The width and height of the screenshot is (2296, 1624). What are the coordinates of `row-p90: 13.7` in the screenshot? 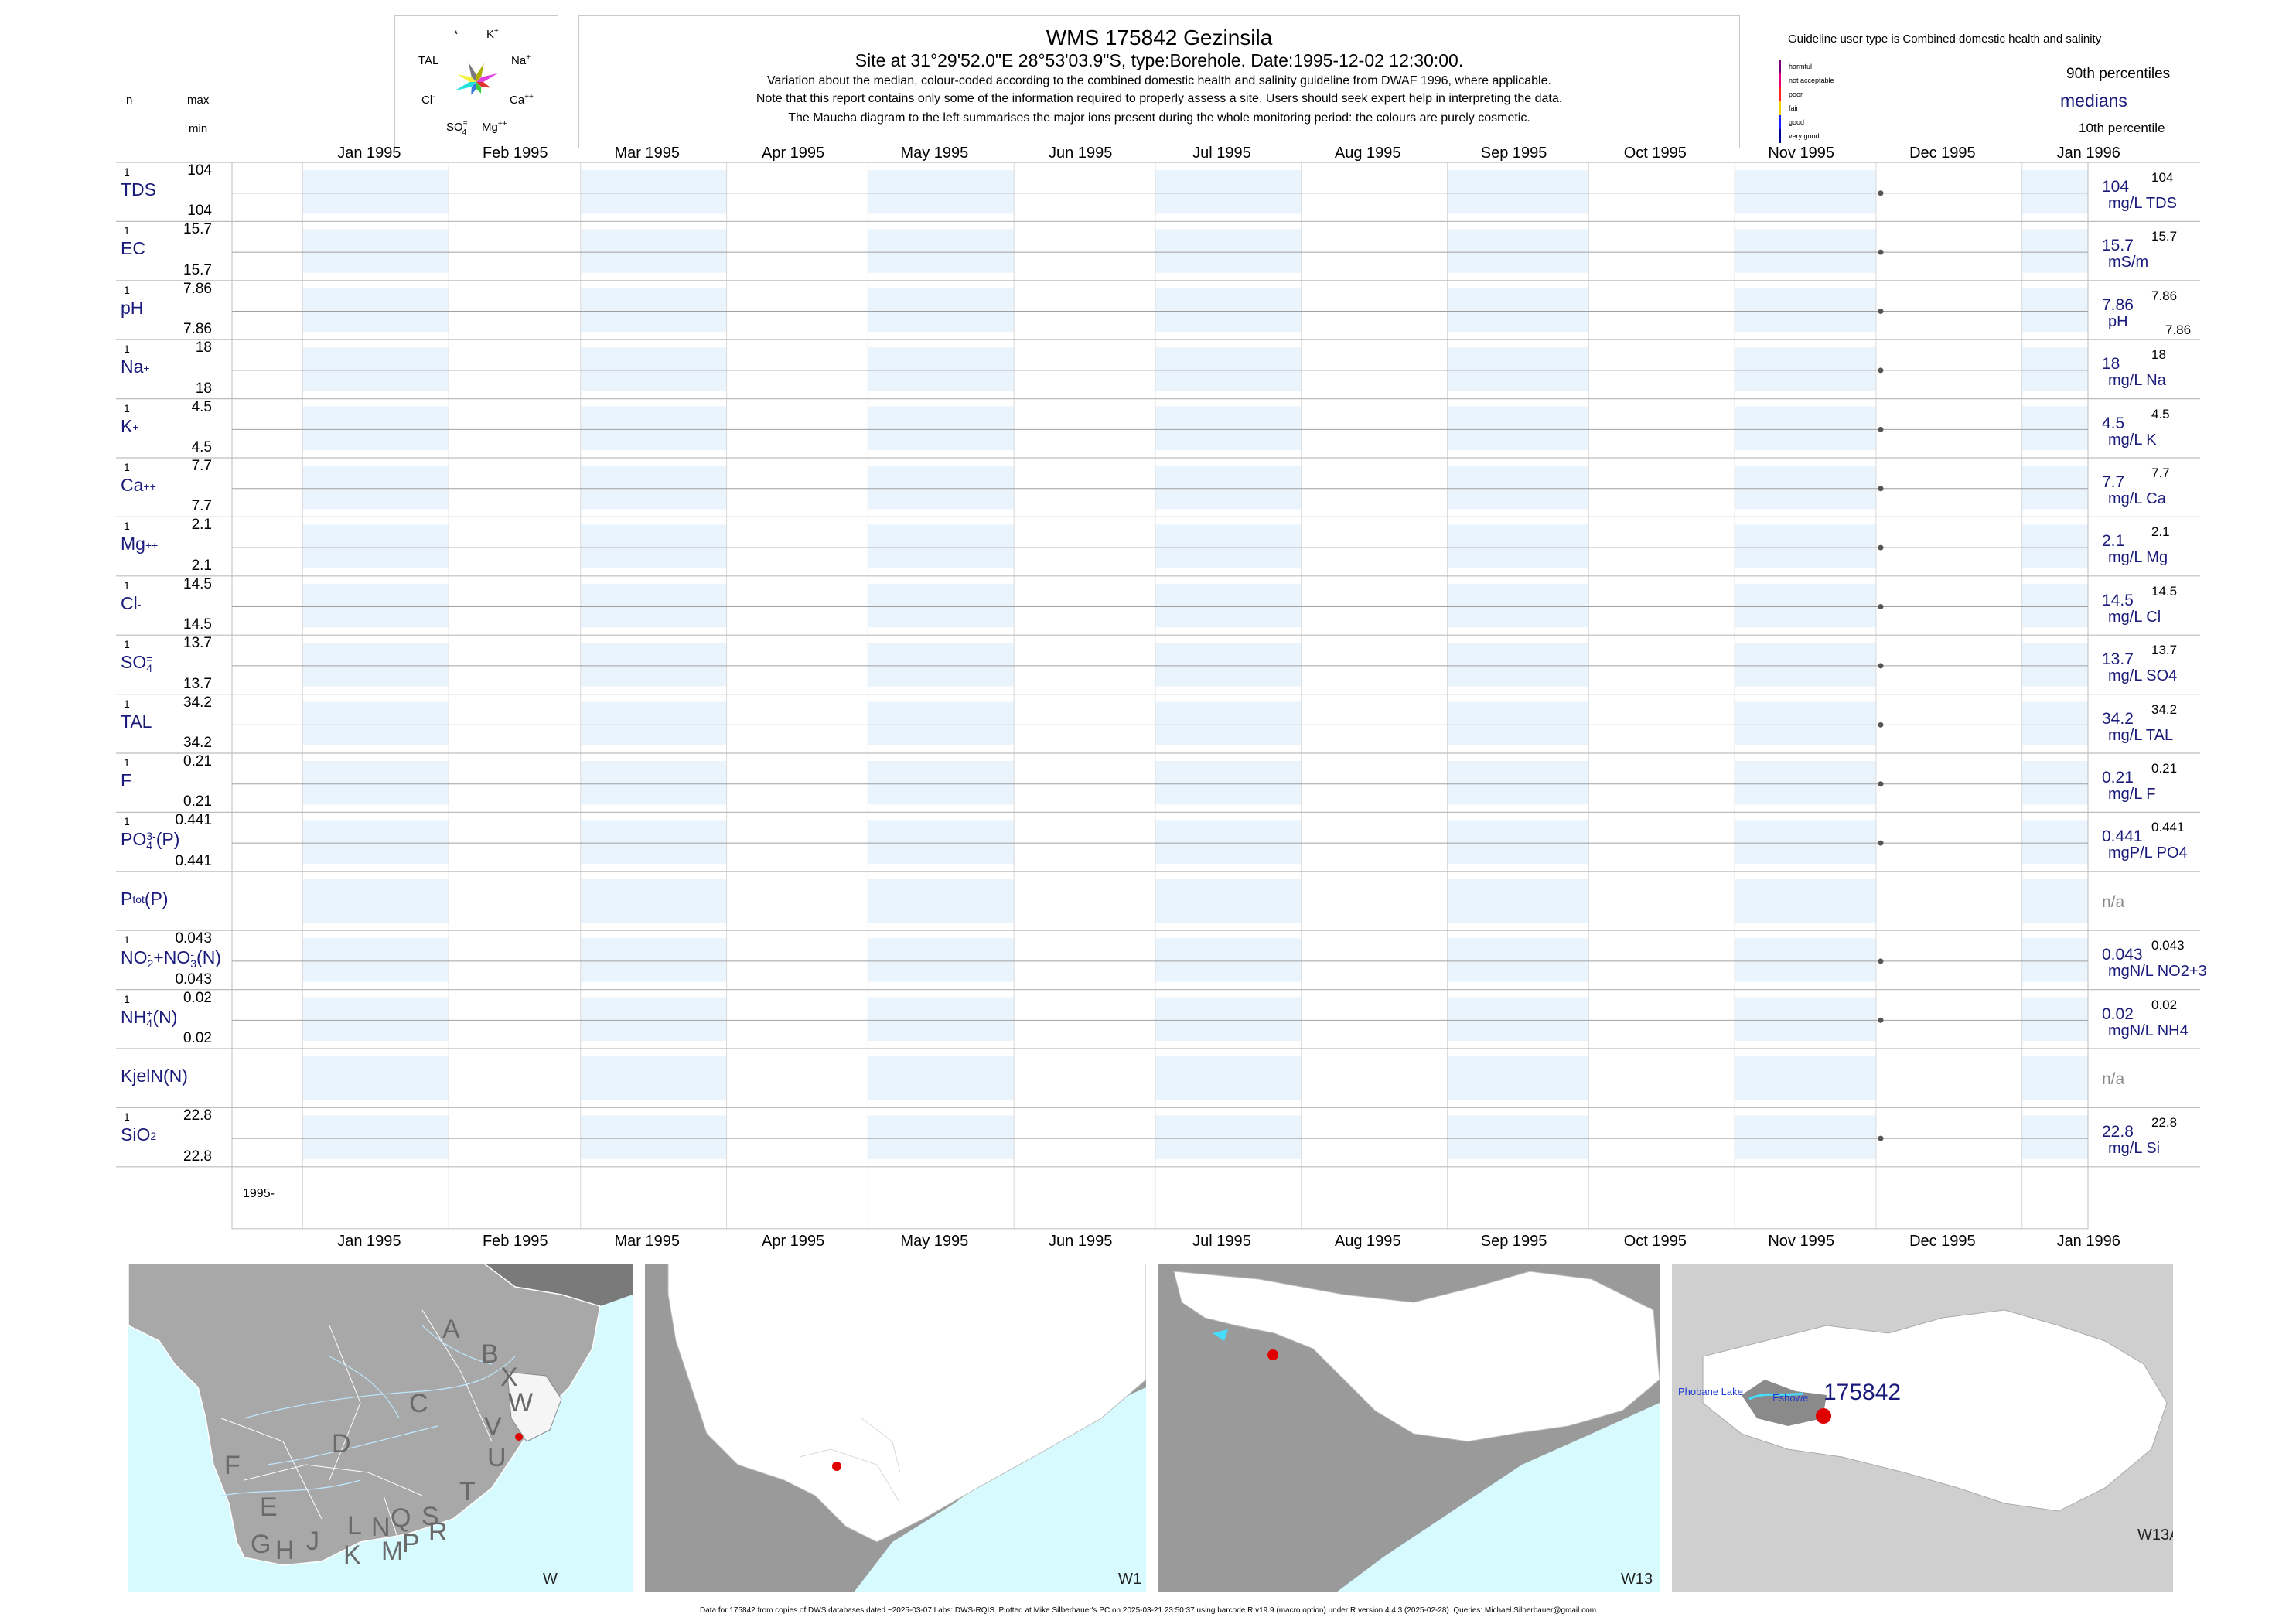 It's located at (2164, 650).